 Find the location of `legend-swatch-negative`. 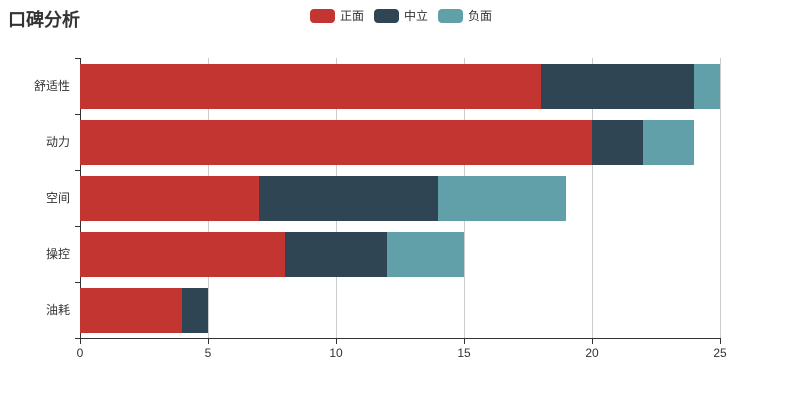

legend-swatch-negative is located at coordinates (451, 15).